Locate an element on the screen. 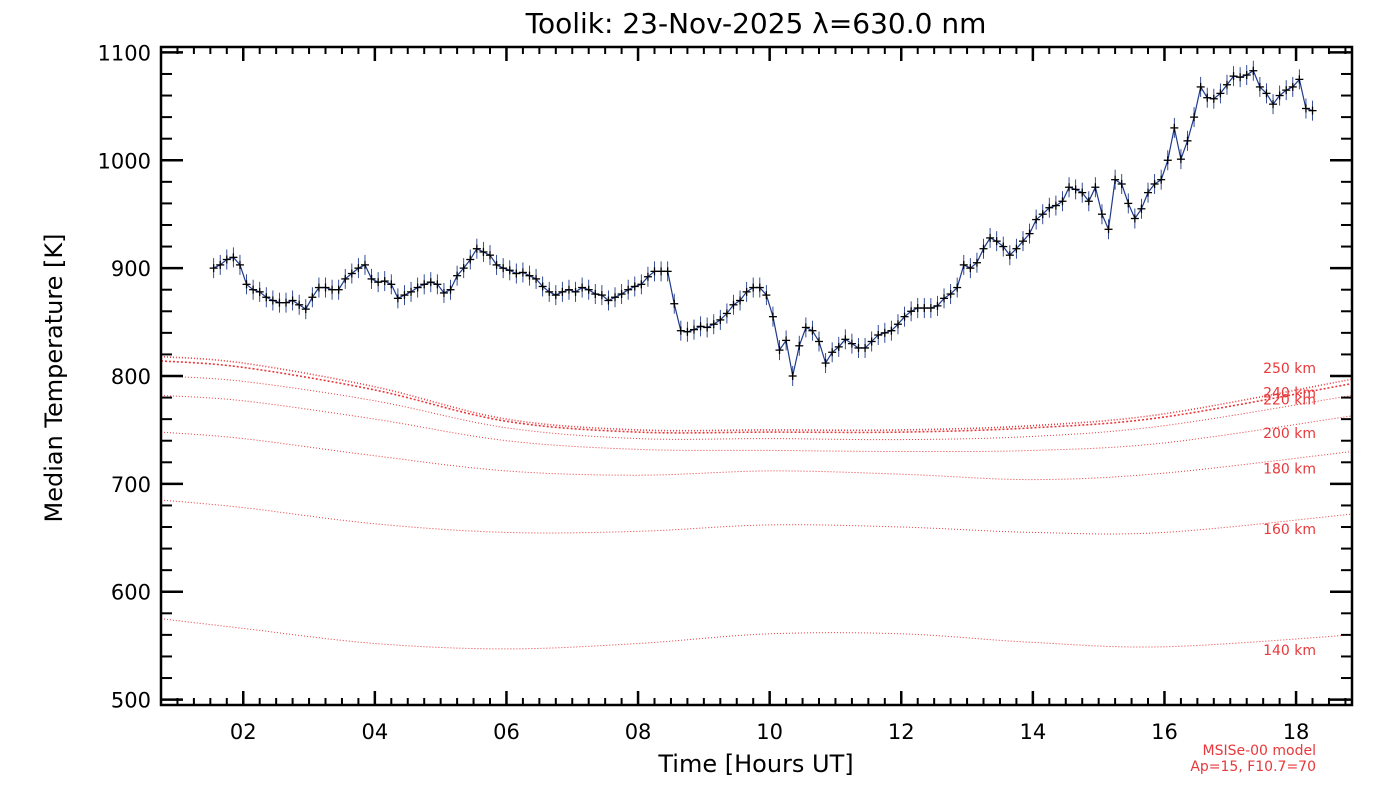  chart-title: Toolik: 23-Nov-2025 λ=630.0 nm is located at coordinates (756, 23).